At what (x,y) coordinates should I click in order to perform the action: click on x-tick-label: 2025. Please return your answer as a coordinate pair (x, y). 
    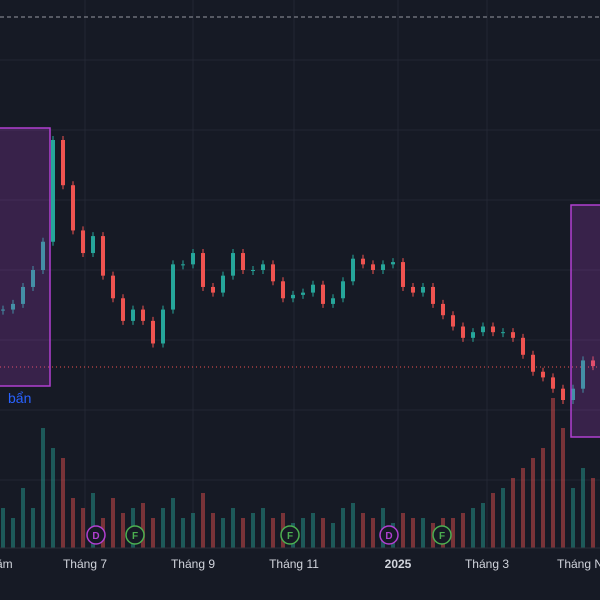
    Looking at the image, I should click on (398, 564).